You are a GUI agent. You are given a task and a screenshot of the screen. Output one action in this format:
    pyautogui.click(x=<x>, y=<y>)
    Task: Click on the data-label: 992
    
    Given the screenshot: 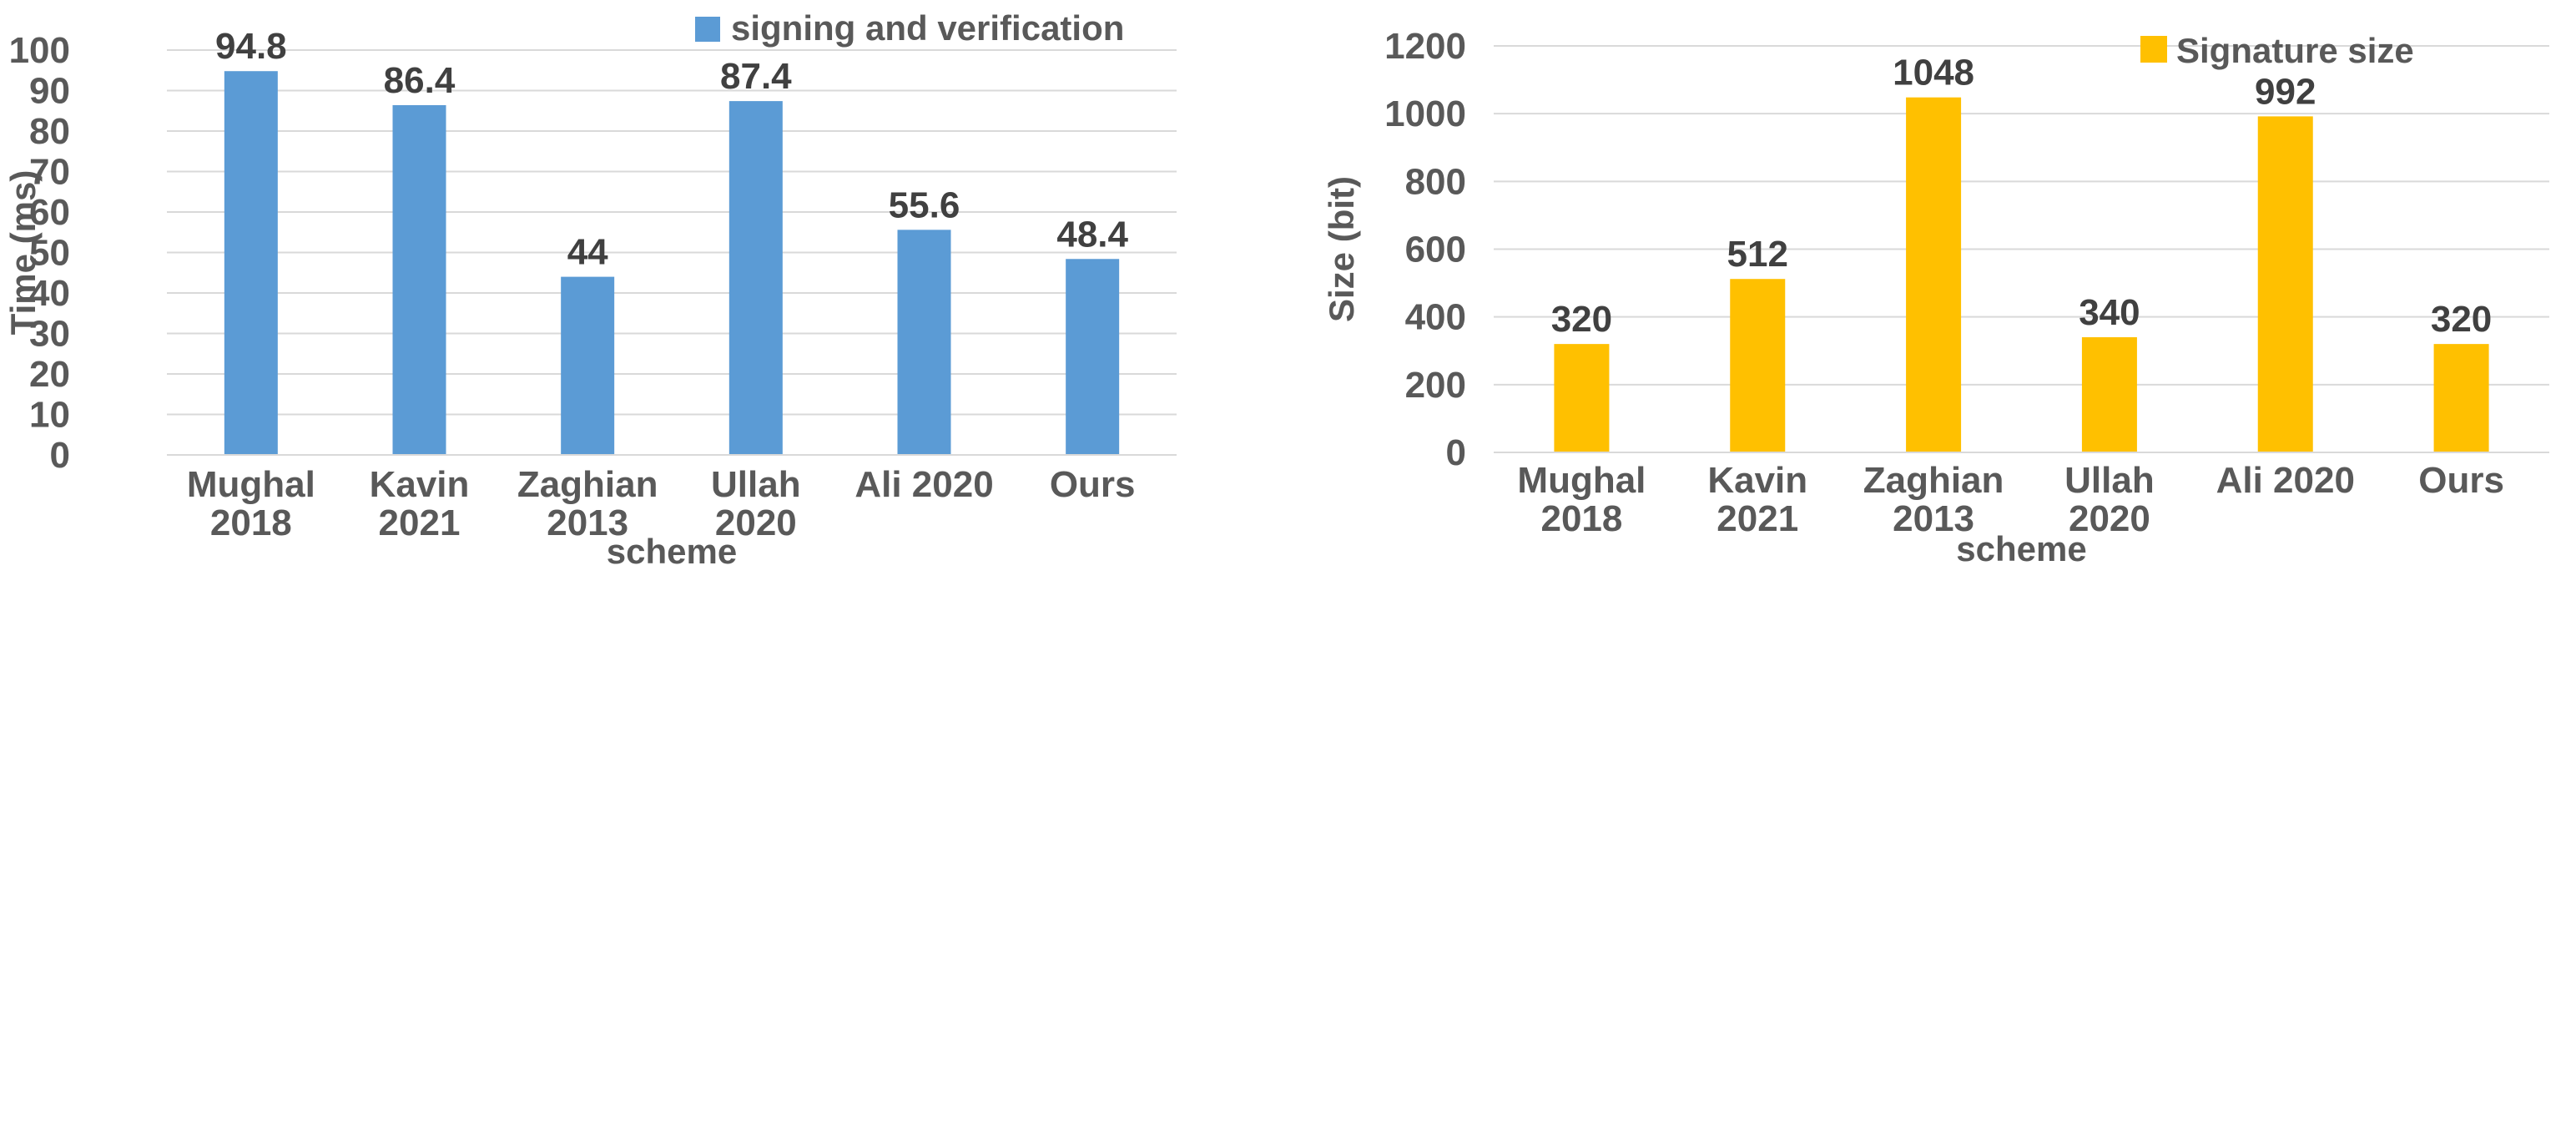 What is the action you would take?
    pyautogui.click(x=2285, y=91)
    